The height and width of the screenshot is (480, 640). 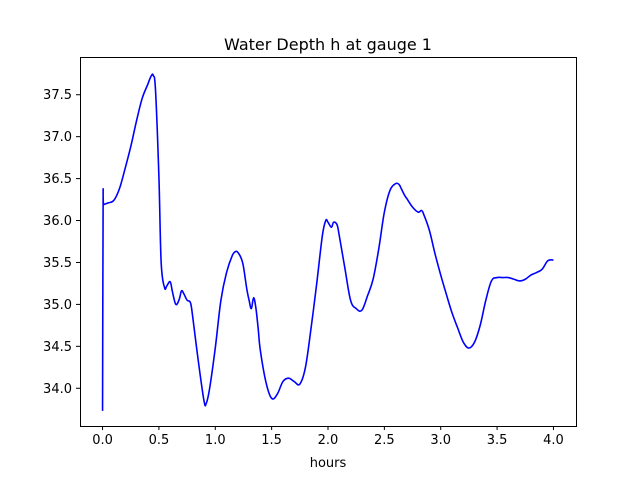 What do you see at coordinates (497, 440) in the screenshot?
I see `x-tick-label: 3.5` at bounding box center [497, 440].